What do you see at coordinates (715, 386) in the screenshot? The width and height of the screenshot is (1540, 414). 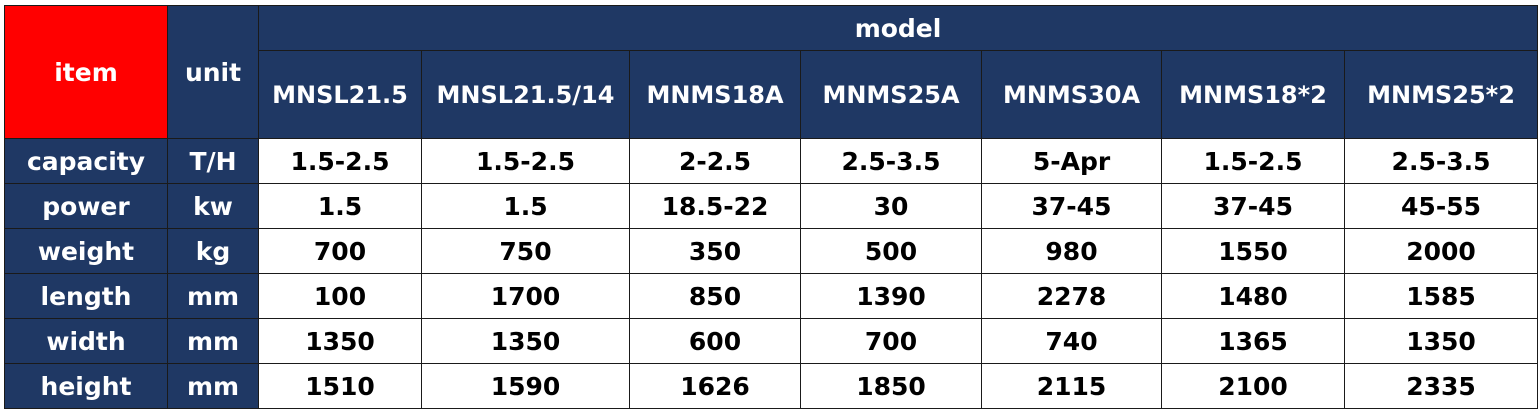 I see `value-cell: 1626` at bounding box center [715, 386].